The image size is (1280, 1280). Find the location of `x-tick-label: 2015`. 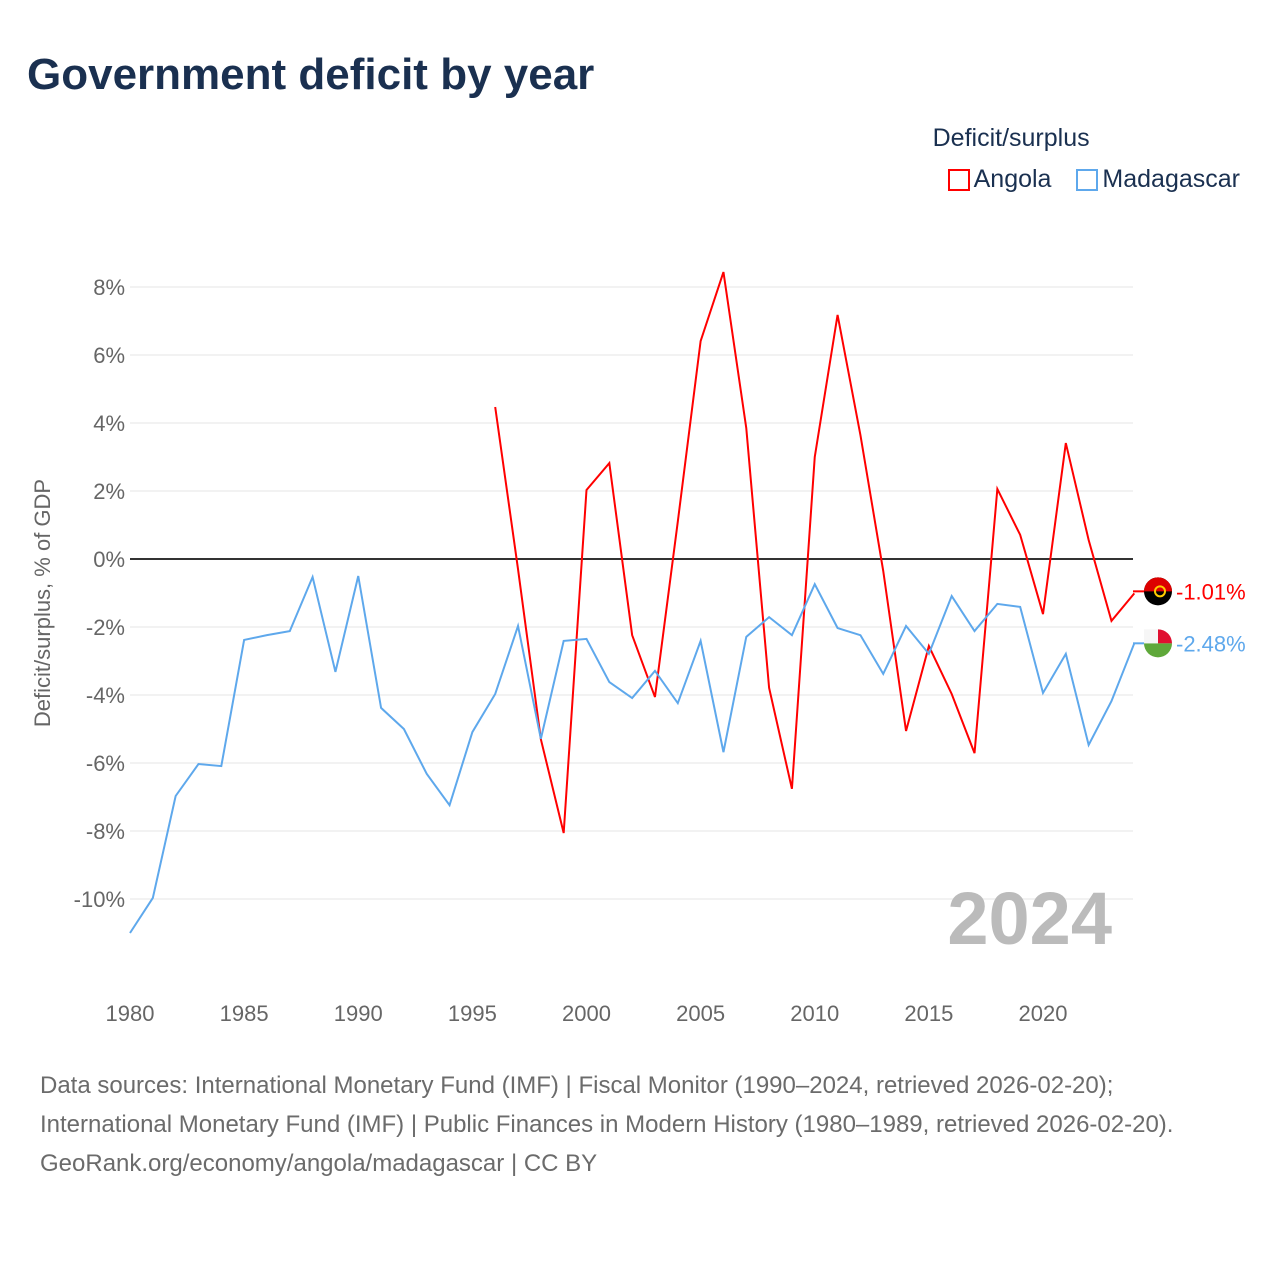

x-tick-label: 2015 is located at coordinates (928, 1013).